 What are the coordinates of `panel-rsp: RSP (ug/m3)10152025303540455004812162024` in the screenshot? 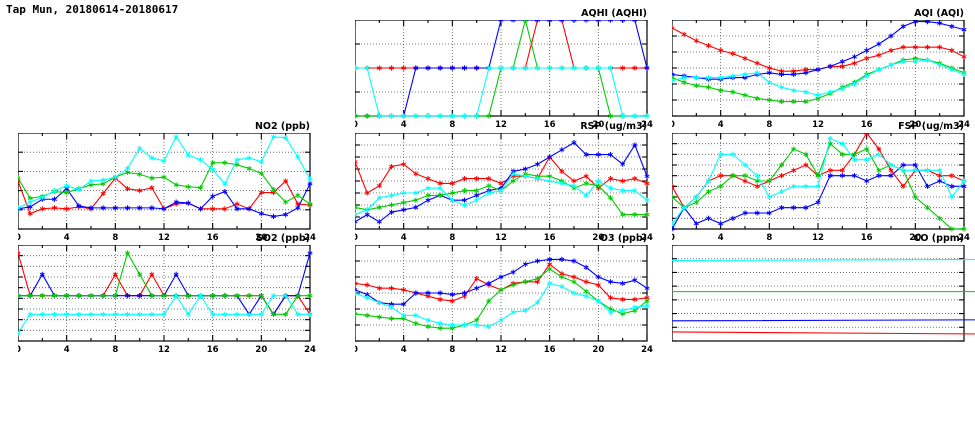 It's located at (504, 182).